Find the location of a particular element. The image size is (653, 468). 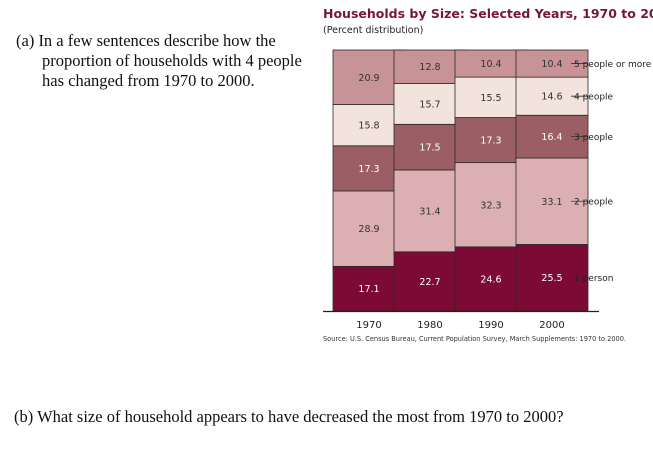

data-label-1970-5-people-or-more: 20.9 is located at coordinates (368, 78).